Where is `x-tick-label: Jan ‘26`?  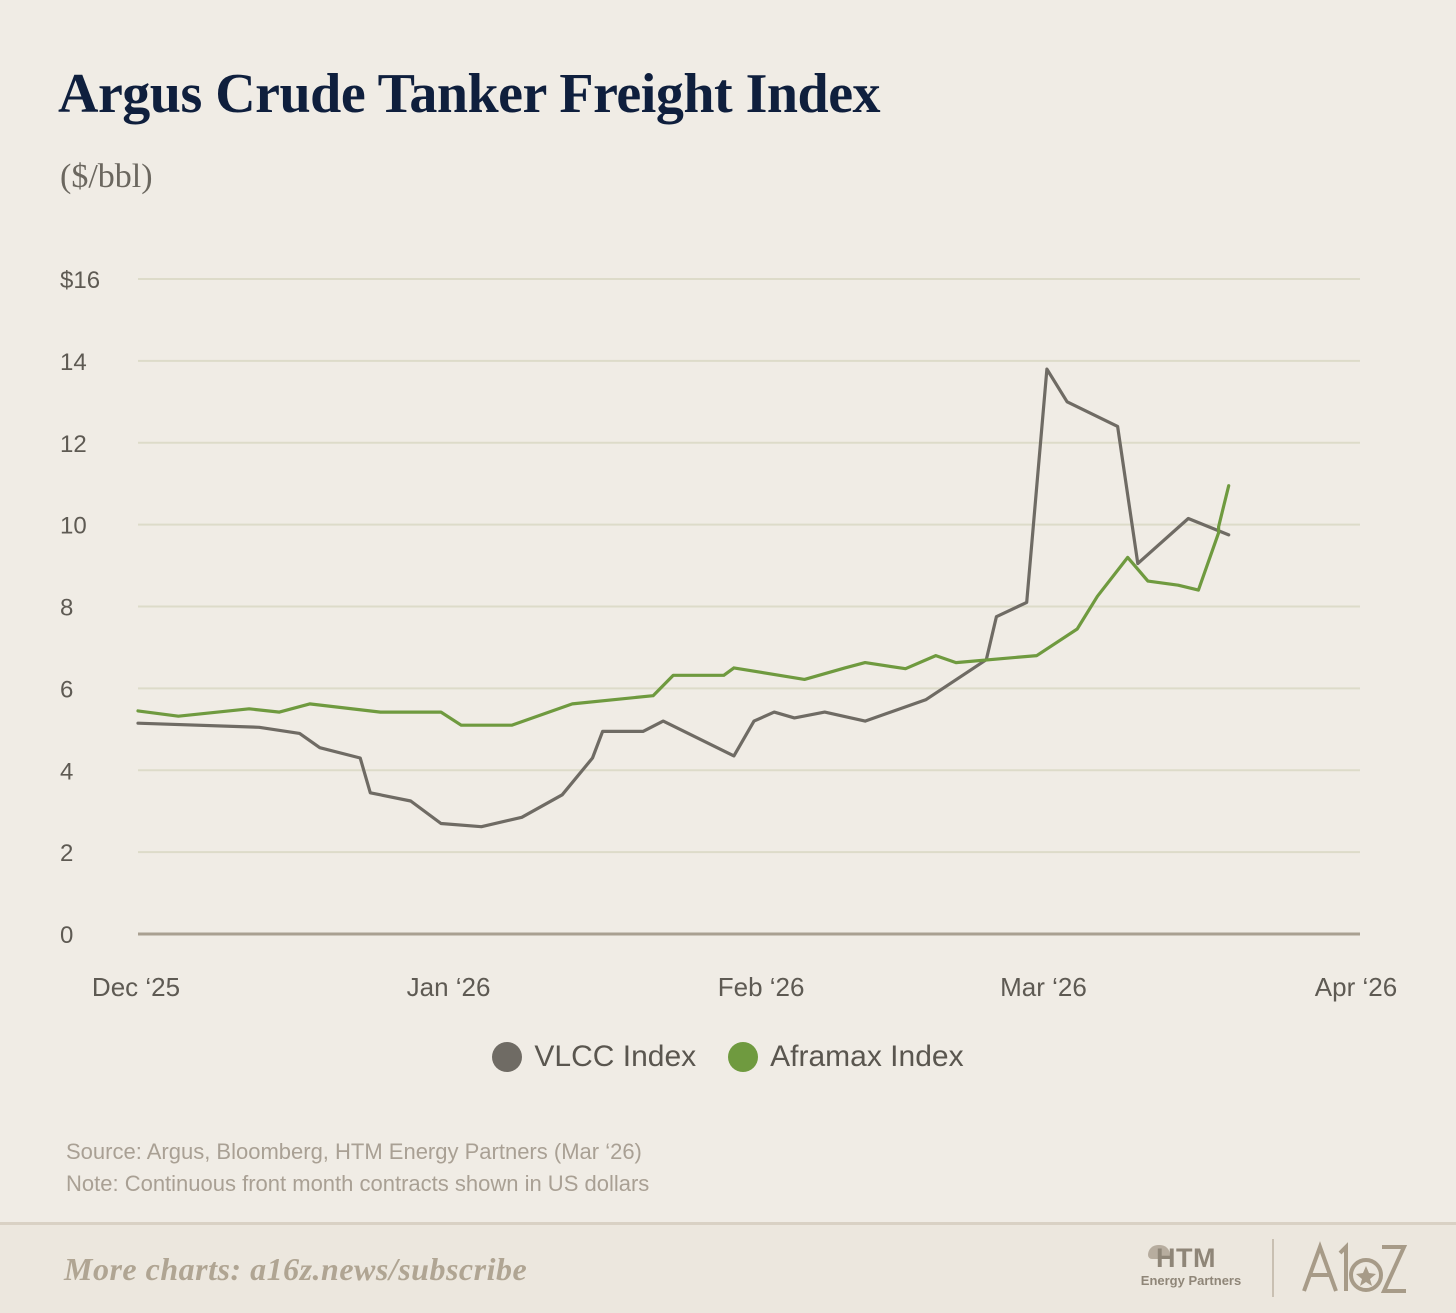
x-tick-label: Jan ‘26 is located at coordinates (449, 987).